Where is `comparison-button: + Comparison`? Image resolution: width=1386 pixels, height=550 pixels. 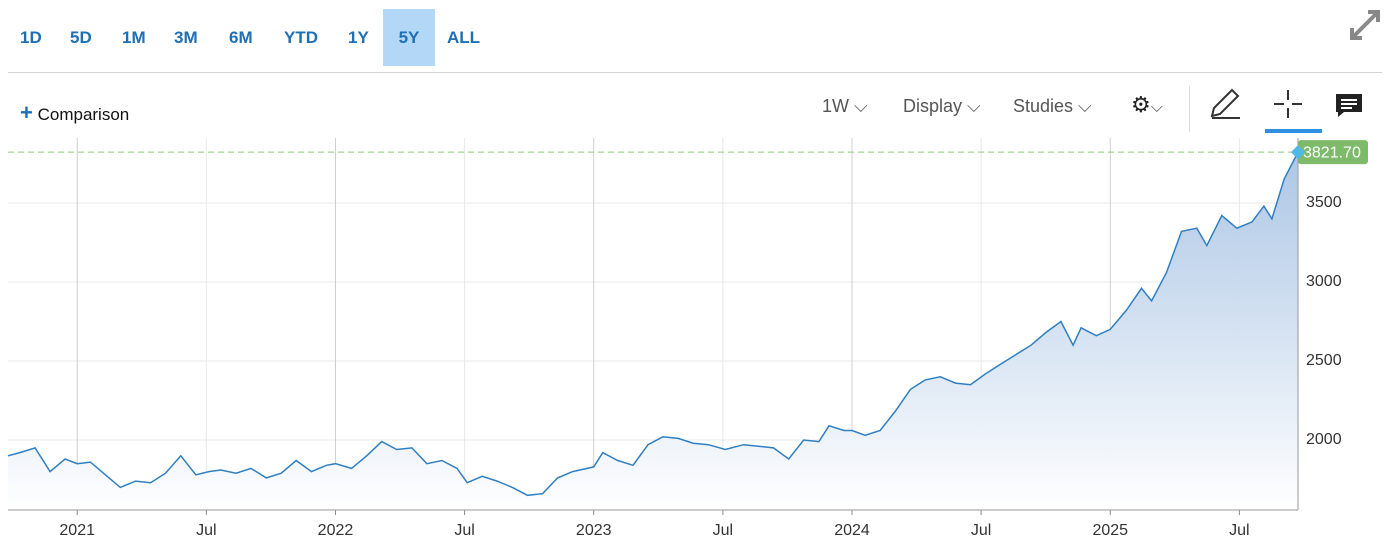
comparison-button: + Comparison is located at coordinates (75, 112).